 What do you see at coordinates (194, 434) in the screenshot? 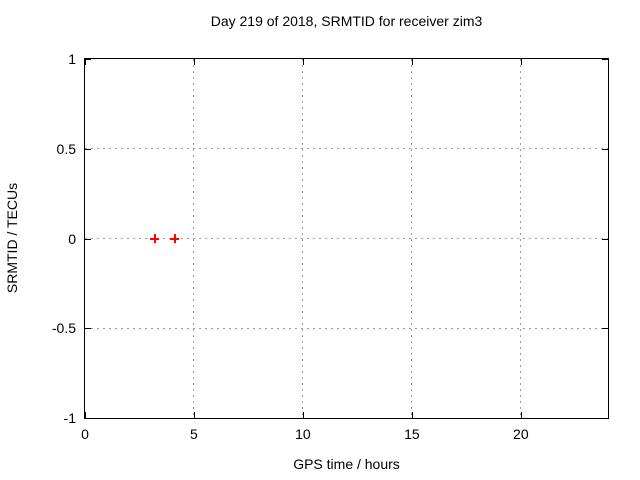
I see `x-tick-label: 5` at bounding box center [194, 434].